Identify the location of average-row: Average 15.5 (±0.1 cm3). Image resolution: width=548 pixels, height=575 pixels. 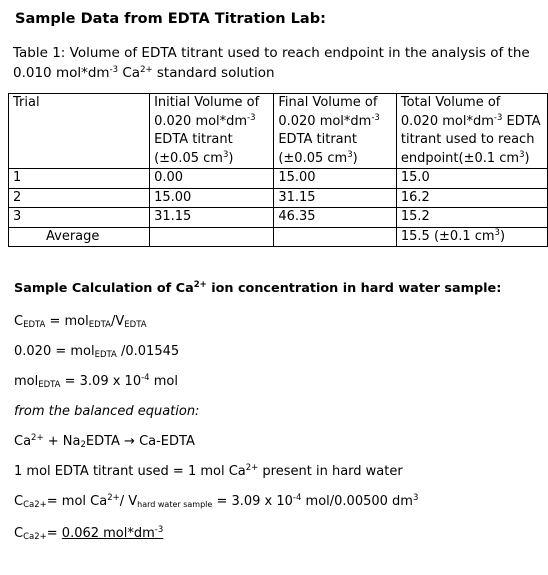
(277, 236).